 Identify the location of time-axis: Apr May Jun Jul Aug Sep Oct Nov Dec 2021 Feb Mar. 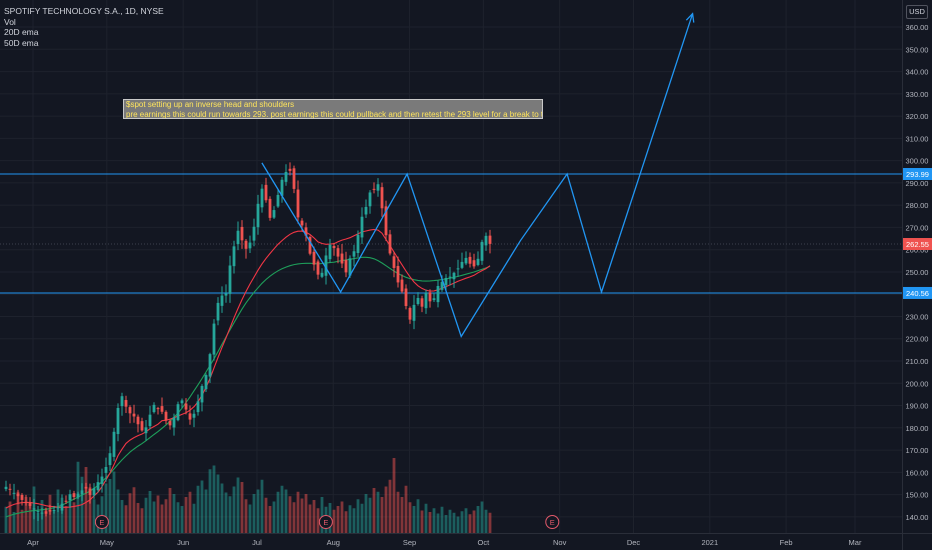
(444, 542).